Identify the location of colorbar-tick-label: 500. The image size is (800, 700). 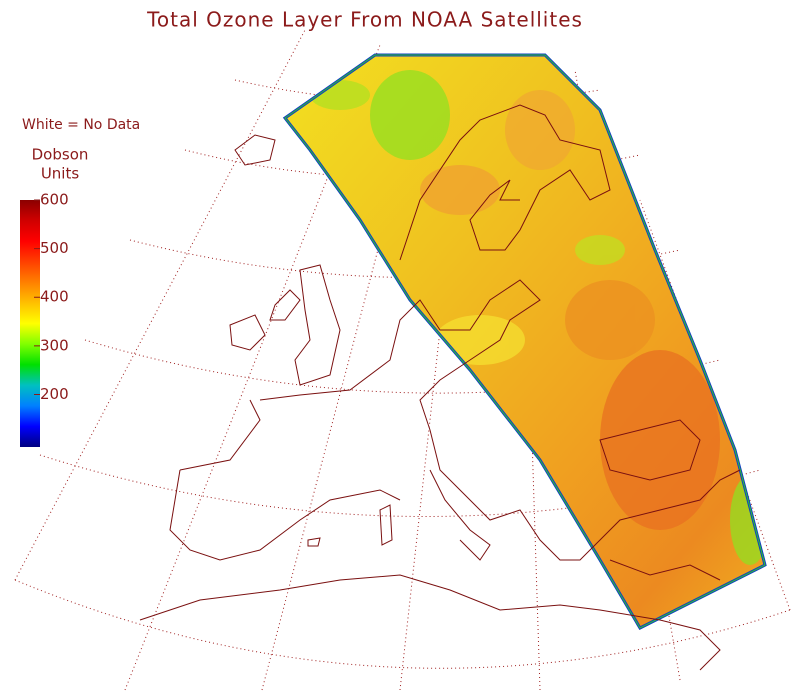
(54, 248).